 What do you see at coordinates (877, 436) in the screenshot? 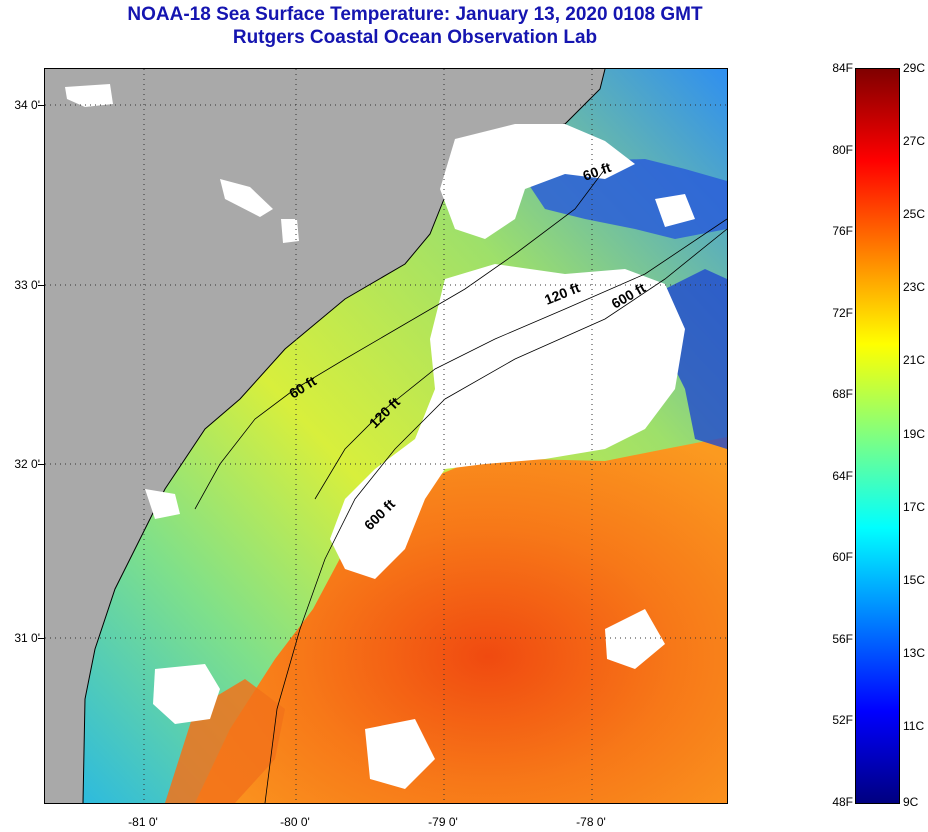
I see `temperature-colorbar` at bounding box center [877, 436].